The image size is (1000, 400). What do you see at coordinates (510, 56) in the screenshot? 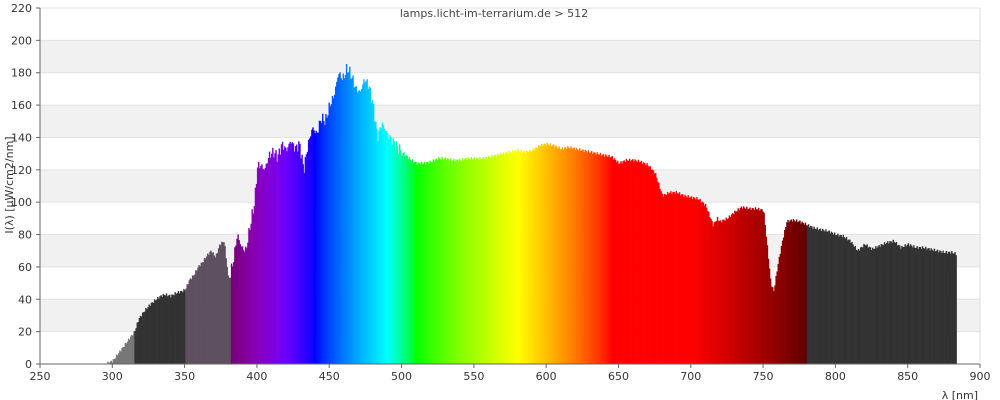
I see `grid-band` at bounding box center [510, 56].